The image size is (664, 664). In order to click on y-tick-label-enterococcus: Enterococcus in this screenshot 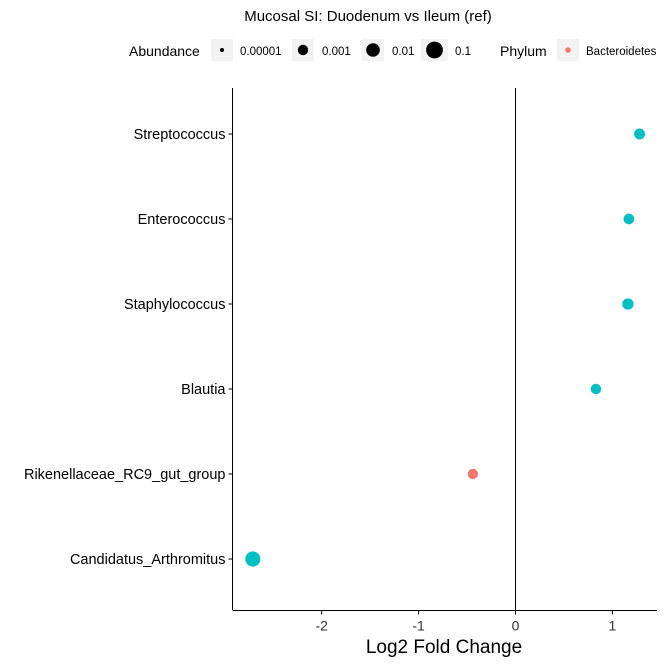, I will do `click(182, 220)`.